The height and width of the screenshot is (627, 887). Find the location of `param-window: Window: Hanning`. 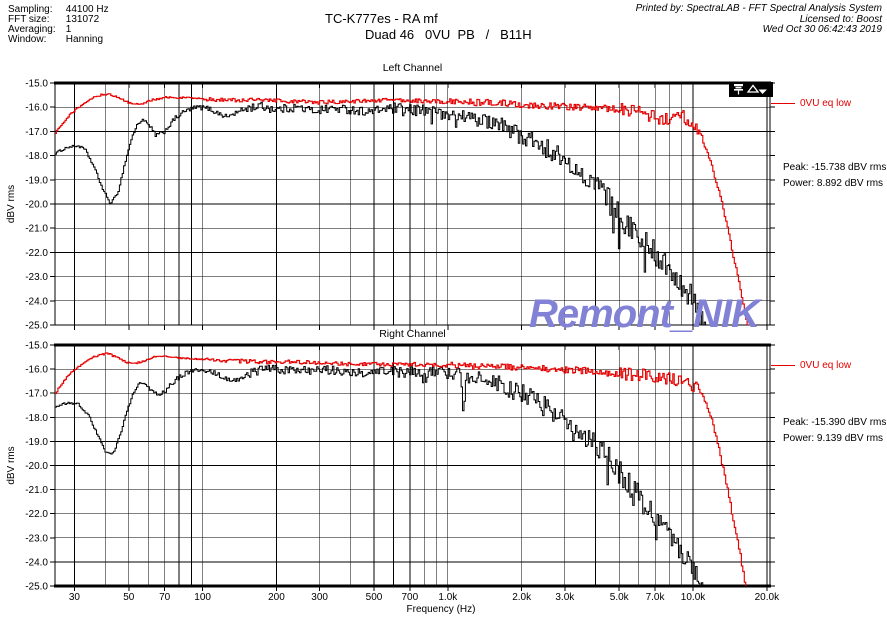

param-window: Window: Hanning is located at coordinates (58, 40).